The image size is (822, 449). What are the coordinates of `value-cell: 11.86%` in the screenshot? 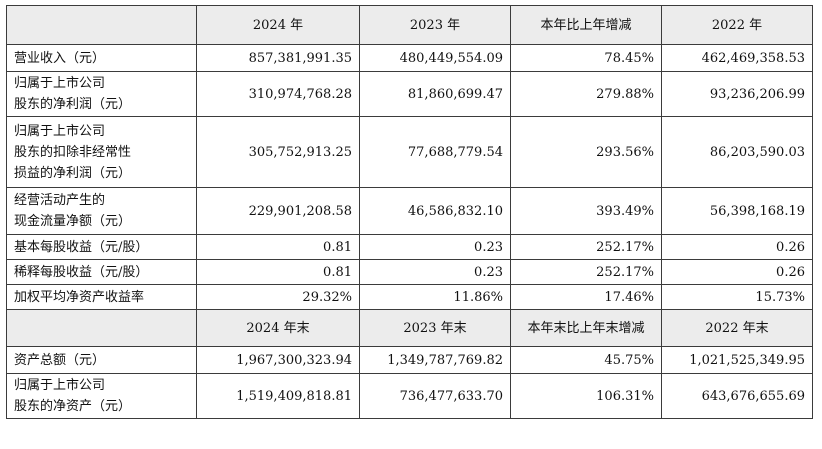 It's located at (435, 297).